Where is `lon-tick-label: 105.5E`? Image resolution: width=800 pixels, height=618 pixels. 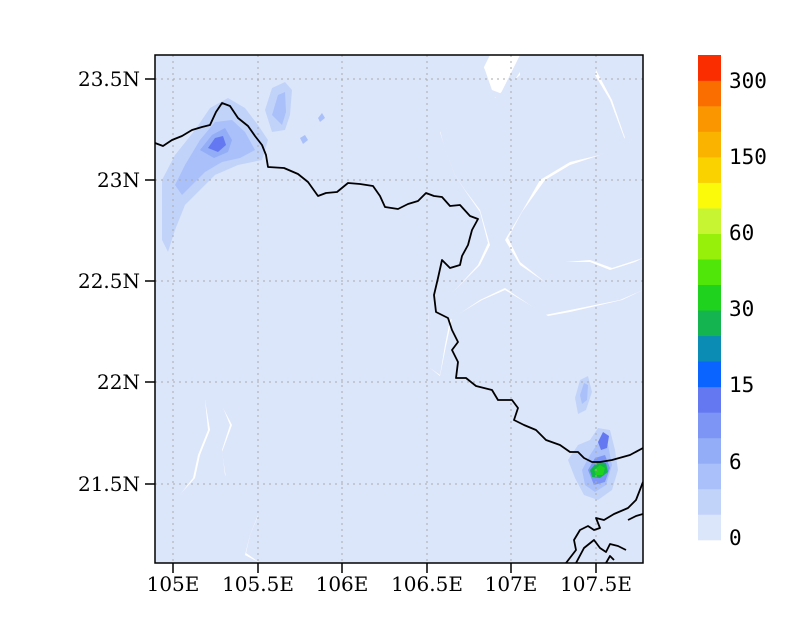 lon-tick-label: 105.5E is located at coordinates (258, 584).